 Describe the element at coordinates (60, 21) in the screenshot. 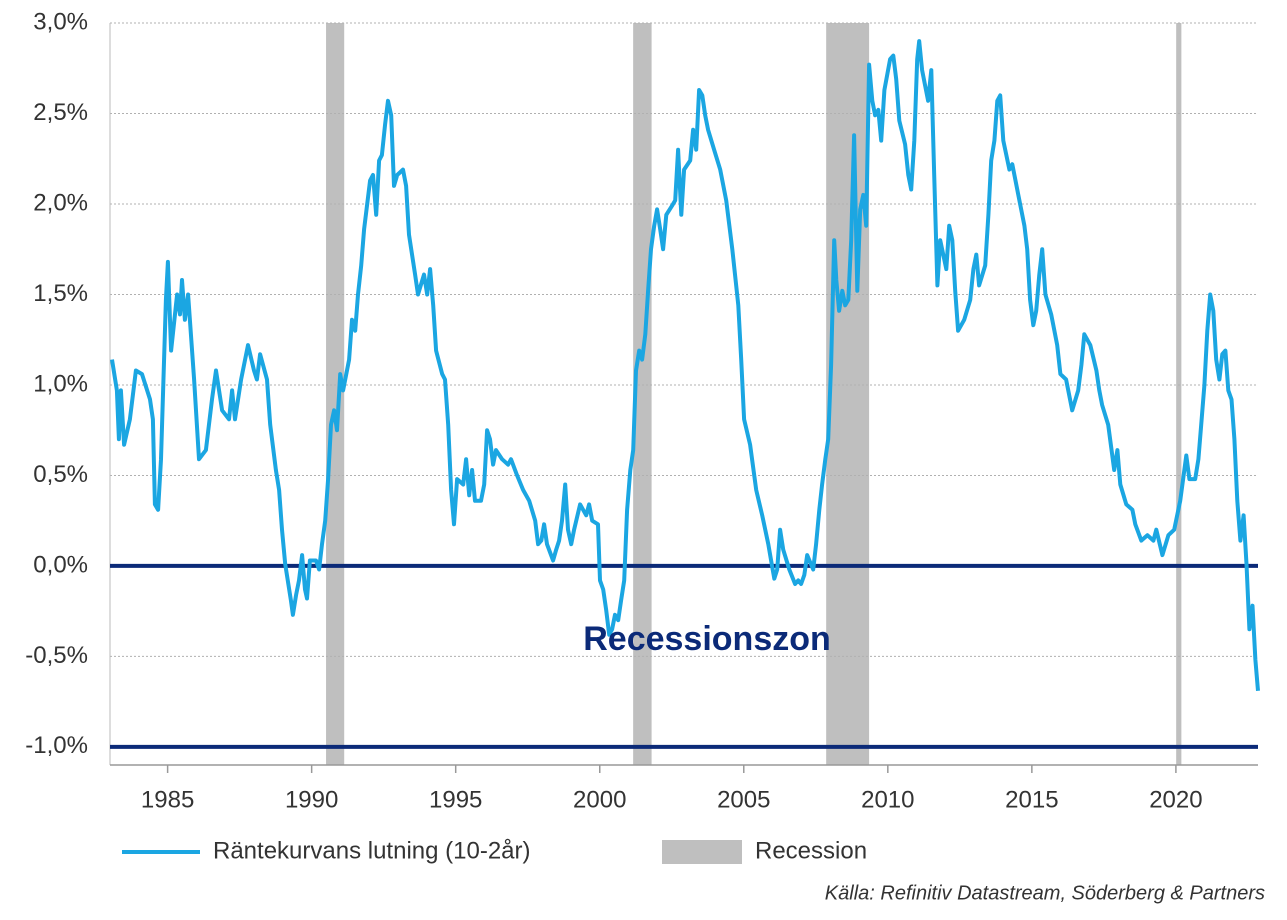

I see `y-tick-label: 3,0%` at that location.